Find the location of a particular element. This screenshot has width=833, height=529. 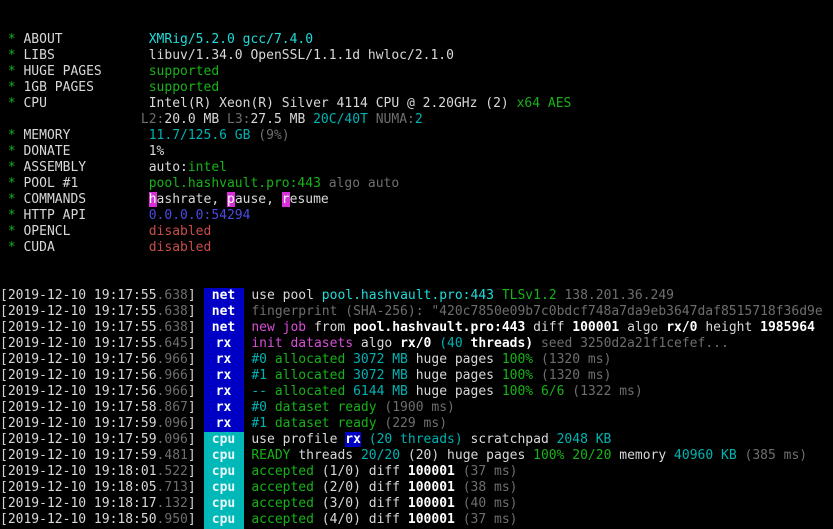

log-segment: 40960 KB is located at coordinates (705, 455).